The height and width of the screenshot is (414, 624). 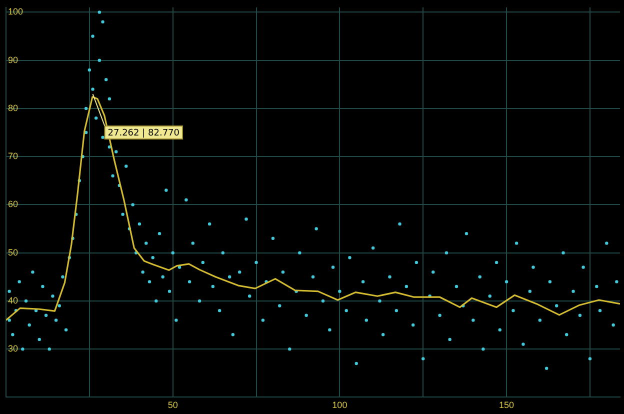 What do you see at coordinates (173, 405) in the screenshot?
I see `x-tick-label: 50` at bounding box center [173, 405].